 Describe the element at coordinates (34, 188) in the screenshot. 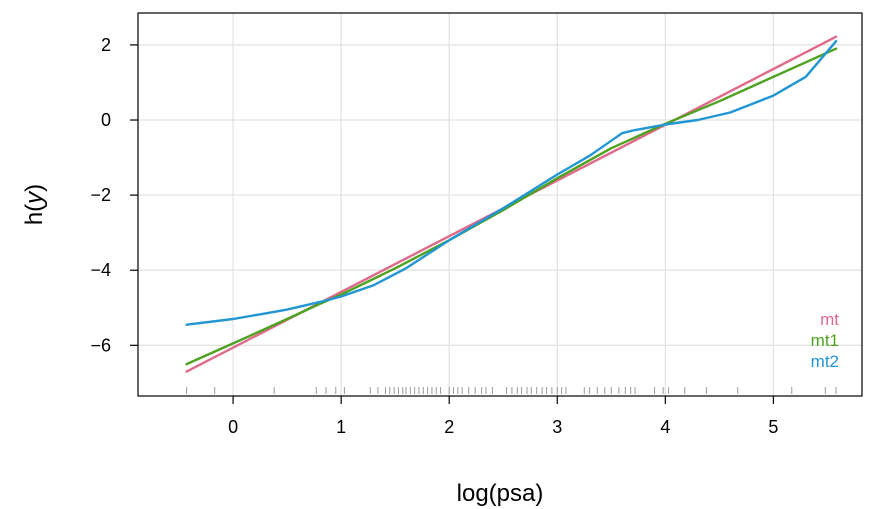

I see `y-axis-title-close: )` at that location.